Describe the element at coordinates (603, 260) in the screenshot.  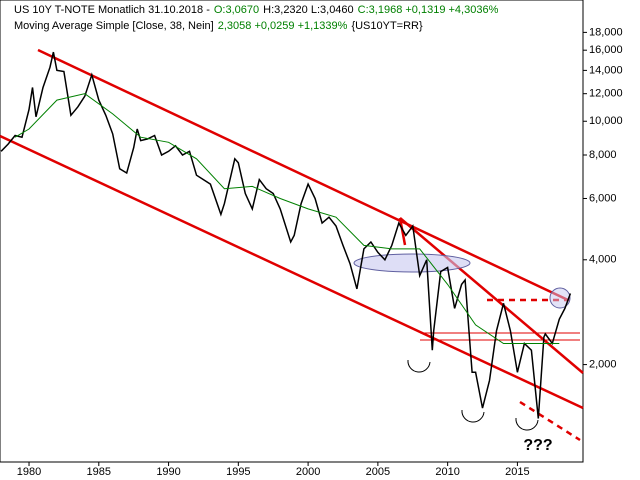
I see `y-tick-label: 4,000` at that location.